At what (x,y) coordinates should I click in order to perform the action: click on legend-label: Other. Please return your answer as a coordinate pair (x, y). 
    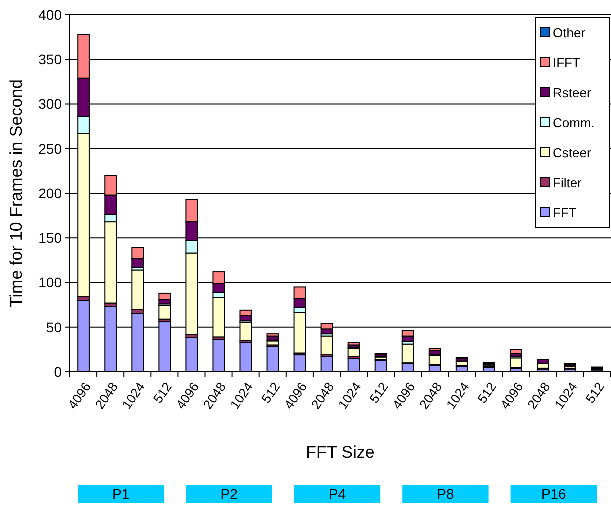
    Looking at the image, I should click on (569, 33).